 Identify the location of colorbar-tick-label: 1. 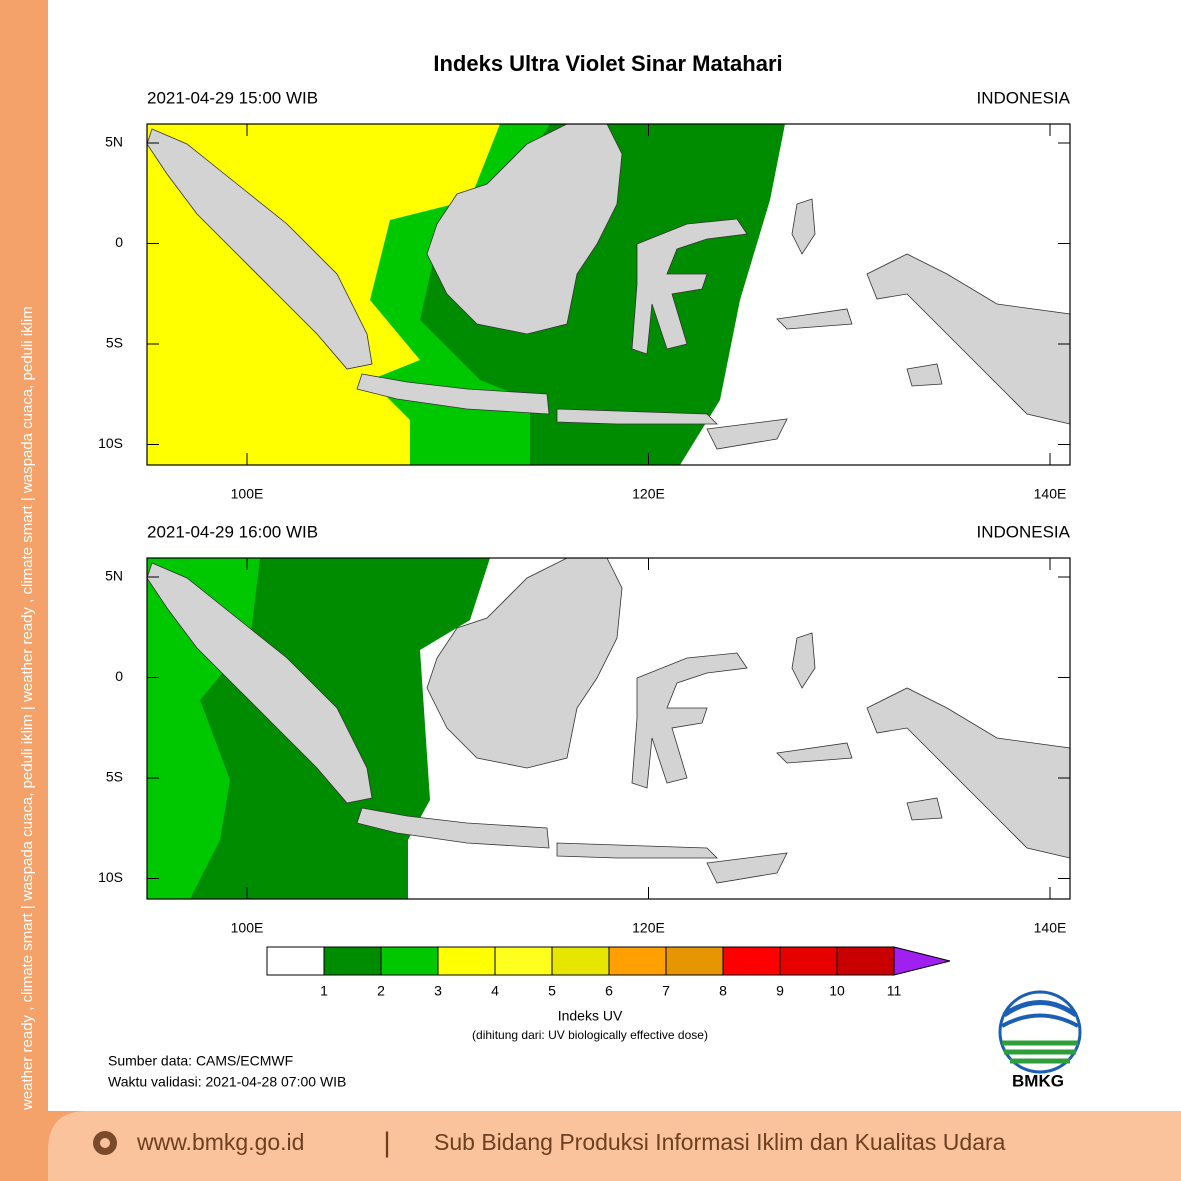
(324, 991).